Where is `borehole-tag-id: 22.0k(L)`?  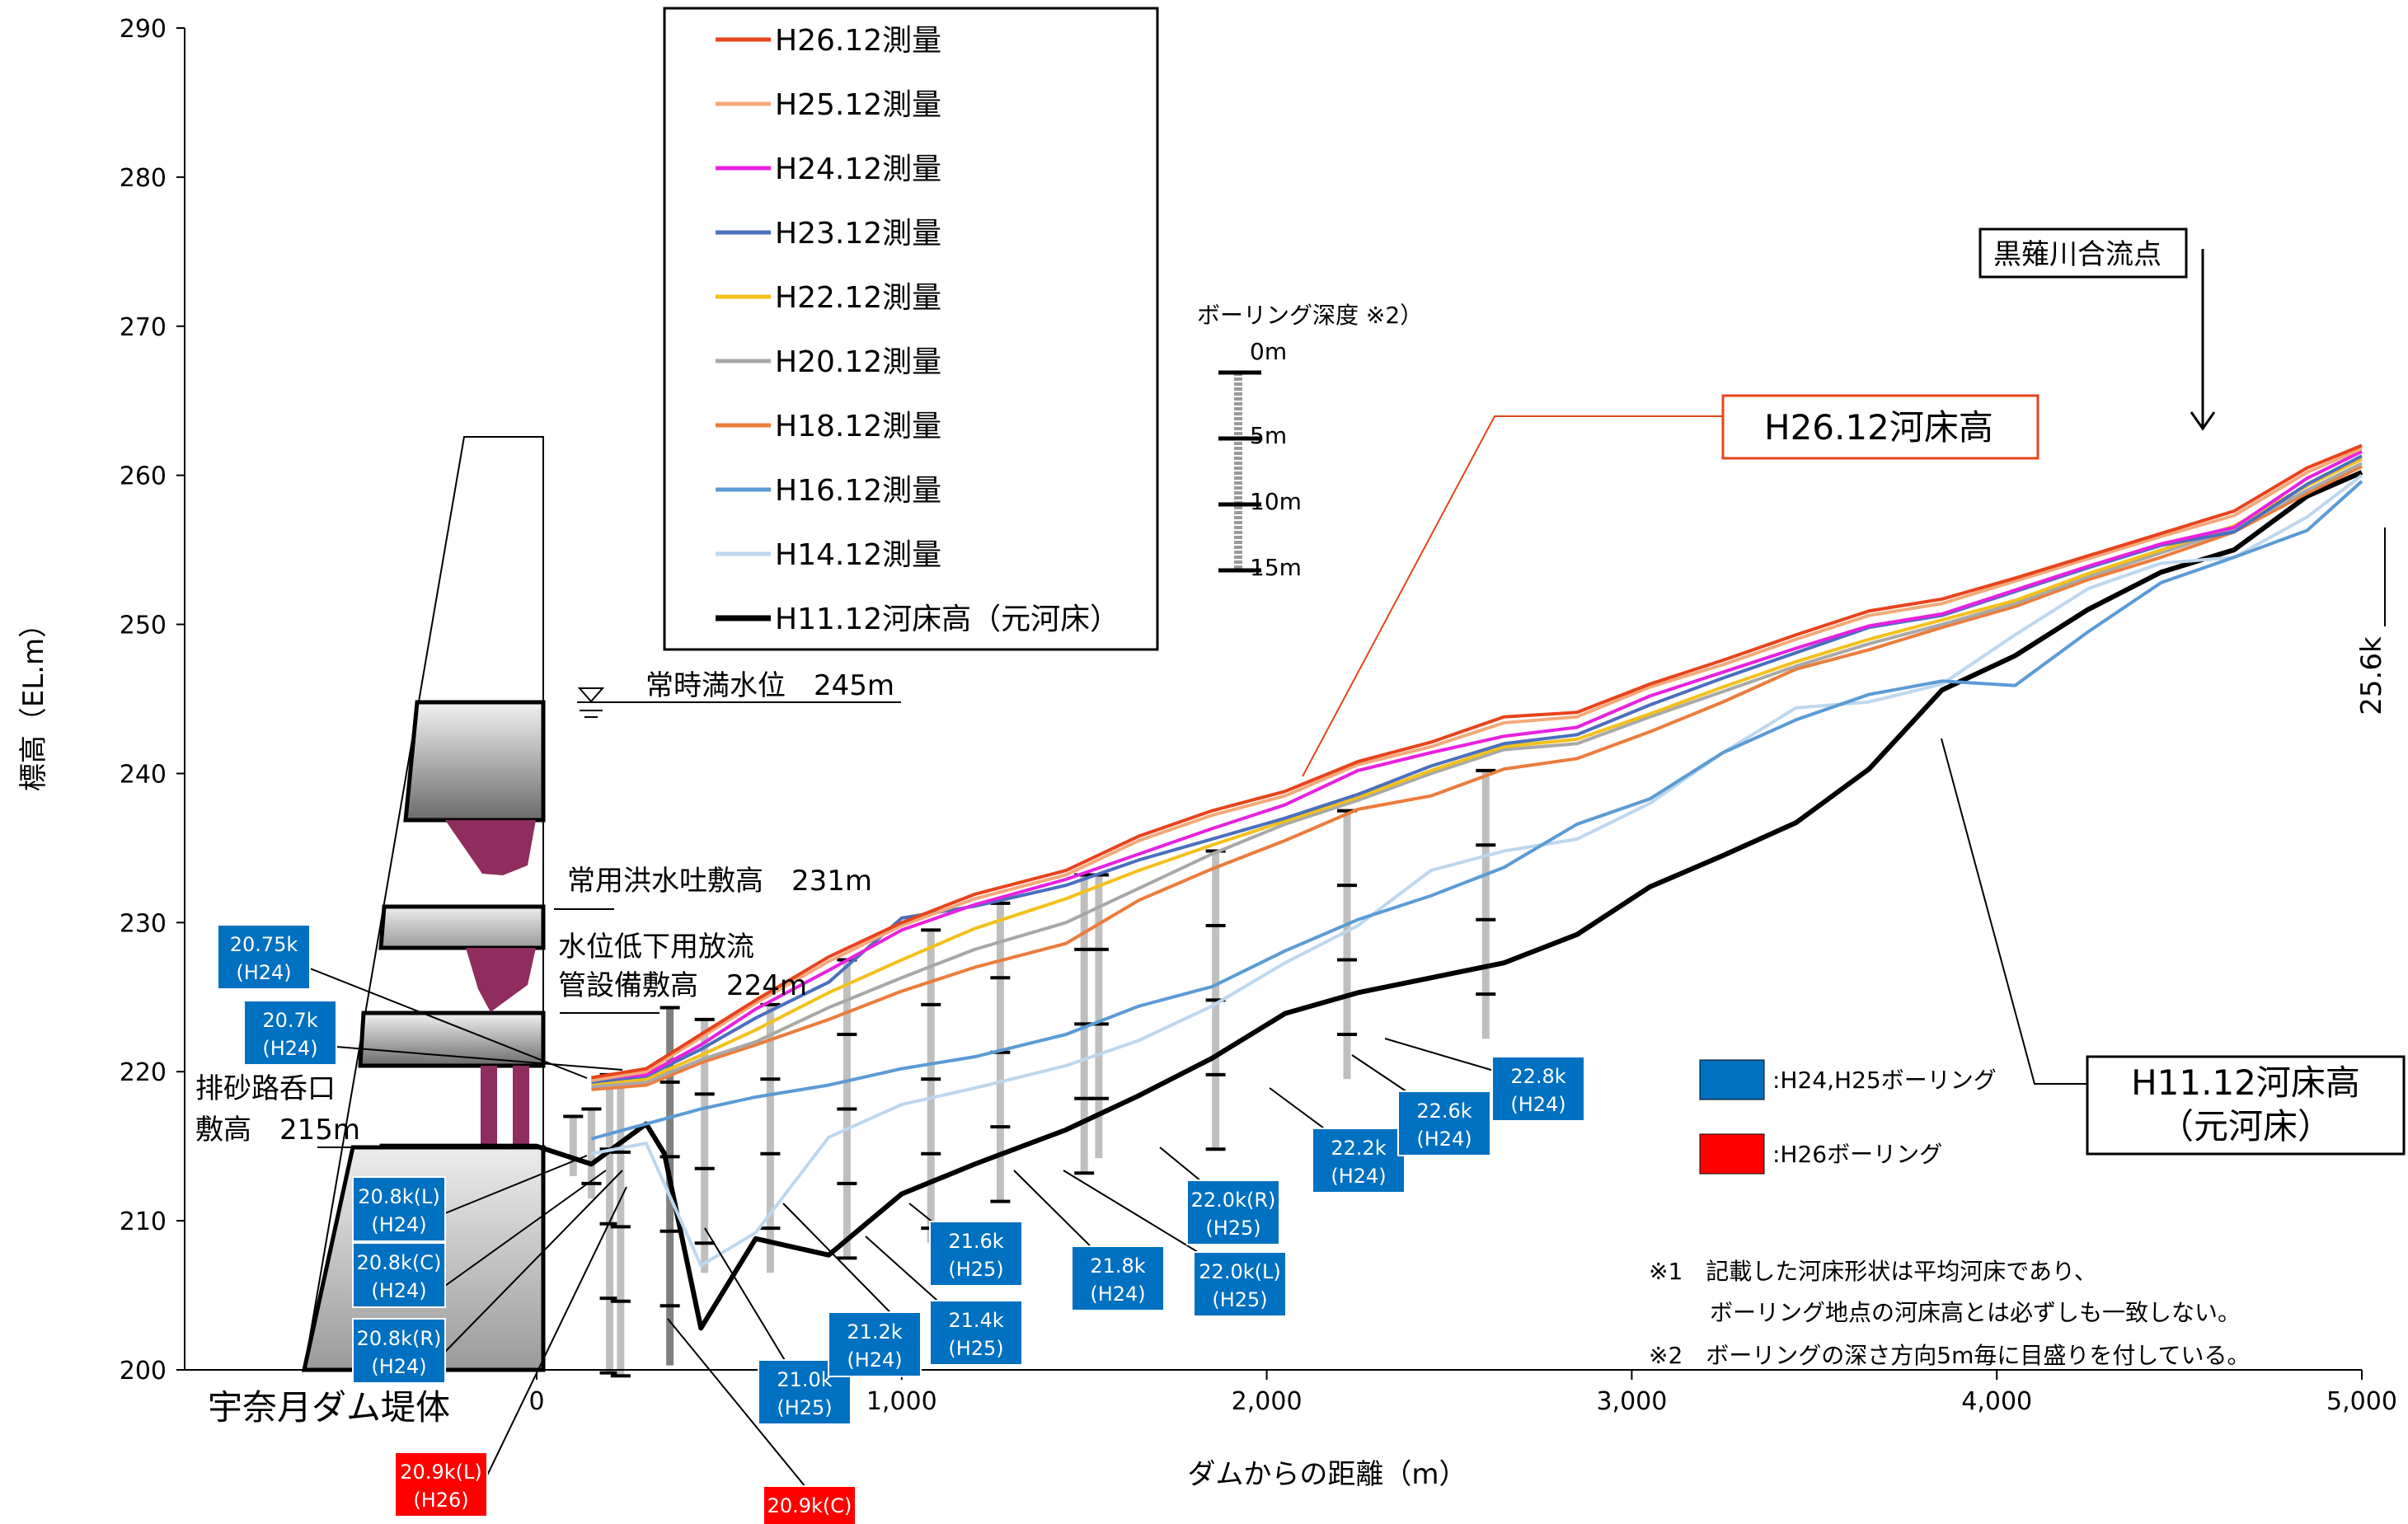
borehole-tag-id: 22.0k(L) is located at coordinates (1239, 1271).